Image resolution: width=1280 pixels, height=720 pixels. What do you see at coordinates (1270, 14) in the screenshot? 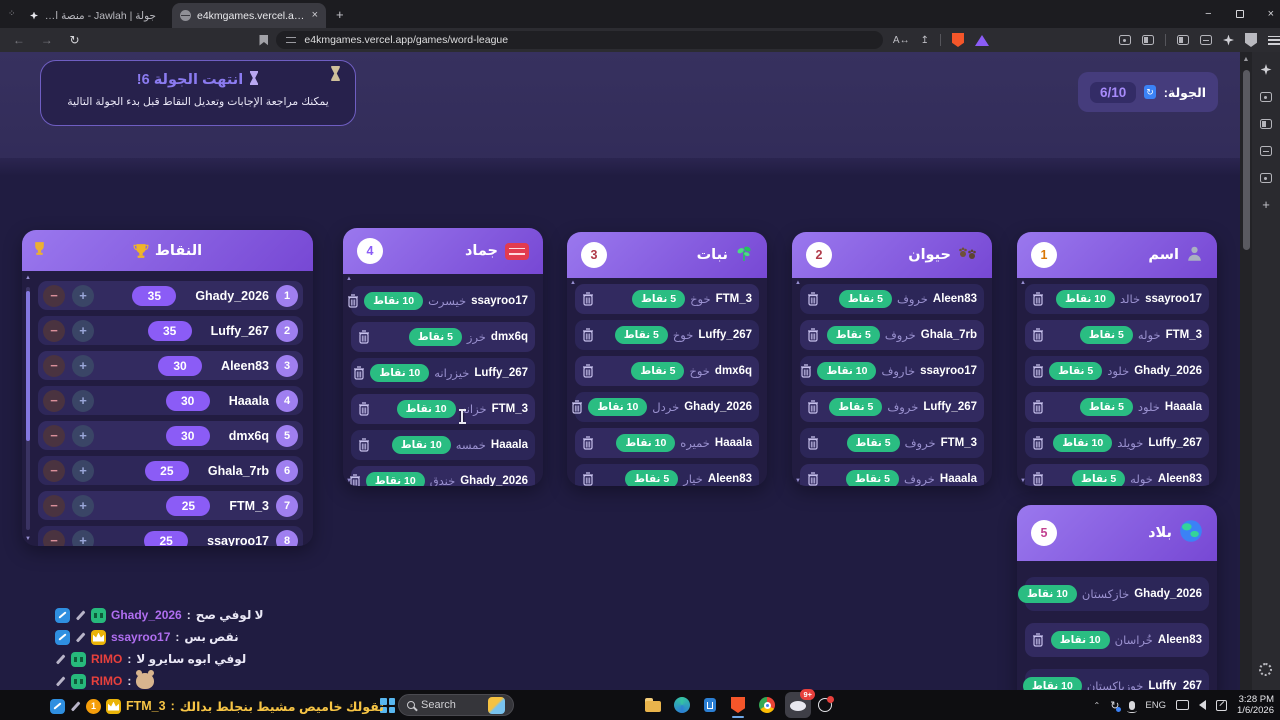
I see `window-close-button: ×` at bounding box center [1270, 14].